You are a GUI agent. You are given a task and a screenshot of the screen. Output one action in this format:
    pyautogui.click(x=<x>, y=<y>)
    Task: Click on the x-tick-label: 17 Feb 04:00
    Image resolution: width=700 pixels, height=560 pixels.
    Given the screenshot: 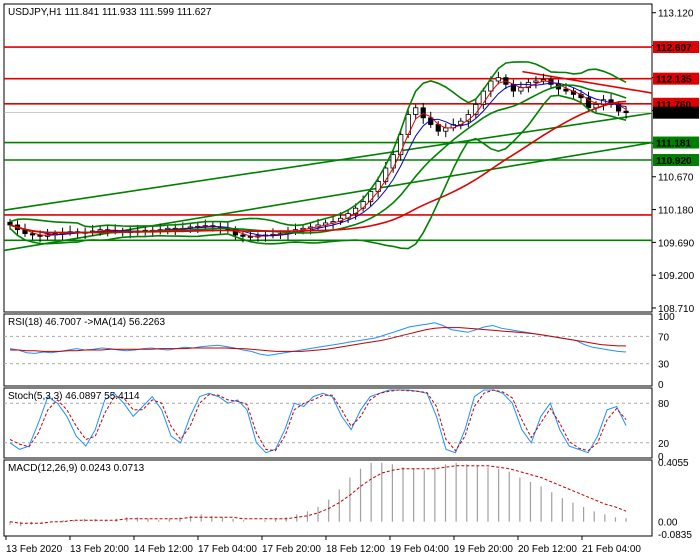 What is the action you would take?
    pyautogui.click(x=227, y=549)
    